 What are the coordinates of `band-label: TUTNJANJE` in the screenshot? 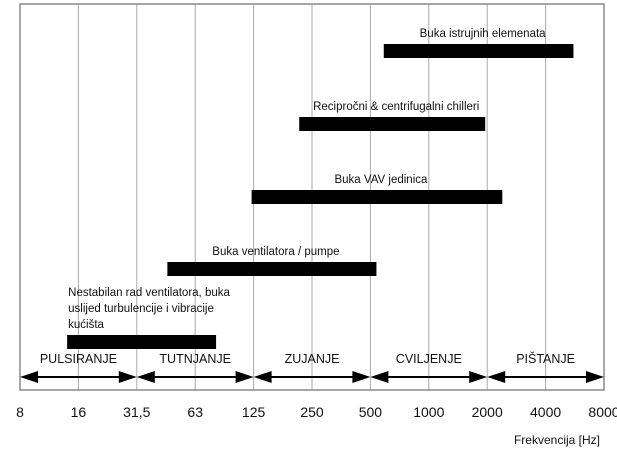 It's located at (195, 359).